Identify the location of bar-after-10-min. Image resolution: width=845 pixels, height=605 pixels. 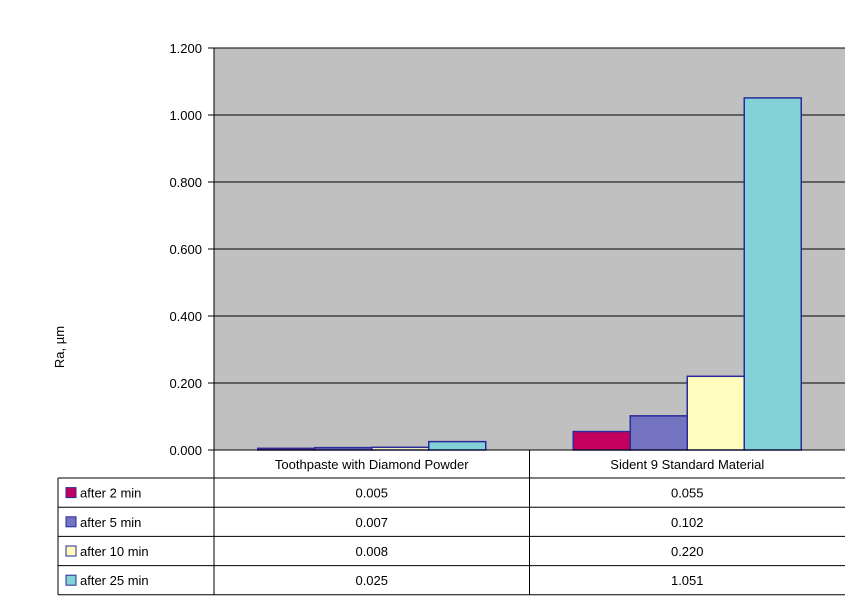
(715, 413).